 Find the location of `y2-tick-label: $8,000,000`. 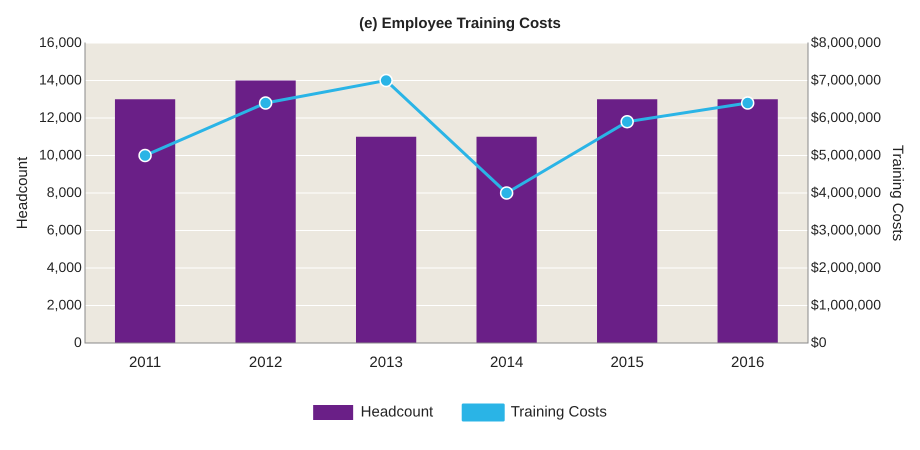

y2-tick-label: $8,000,000 is located at coordinates (846, 42).